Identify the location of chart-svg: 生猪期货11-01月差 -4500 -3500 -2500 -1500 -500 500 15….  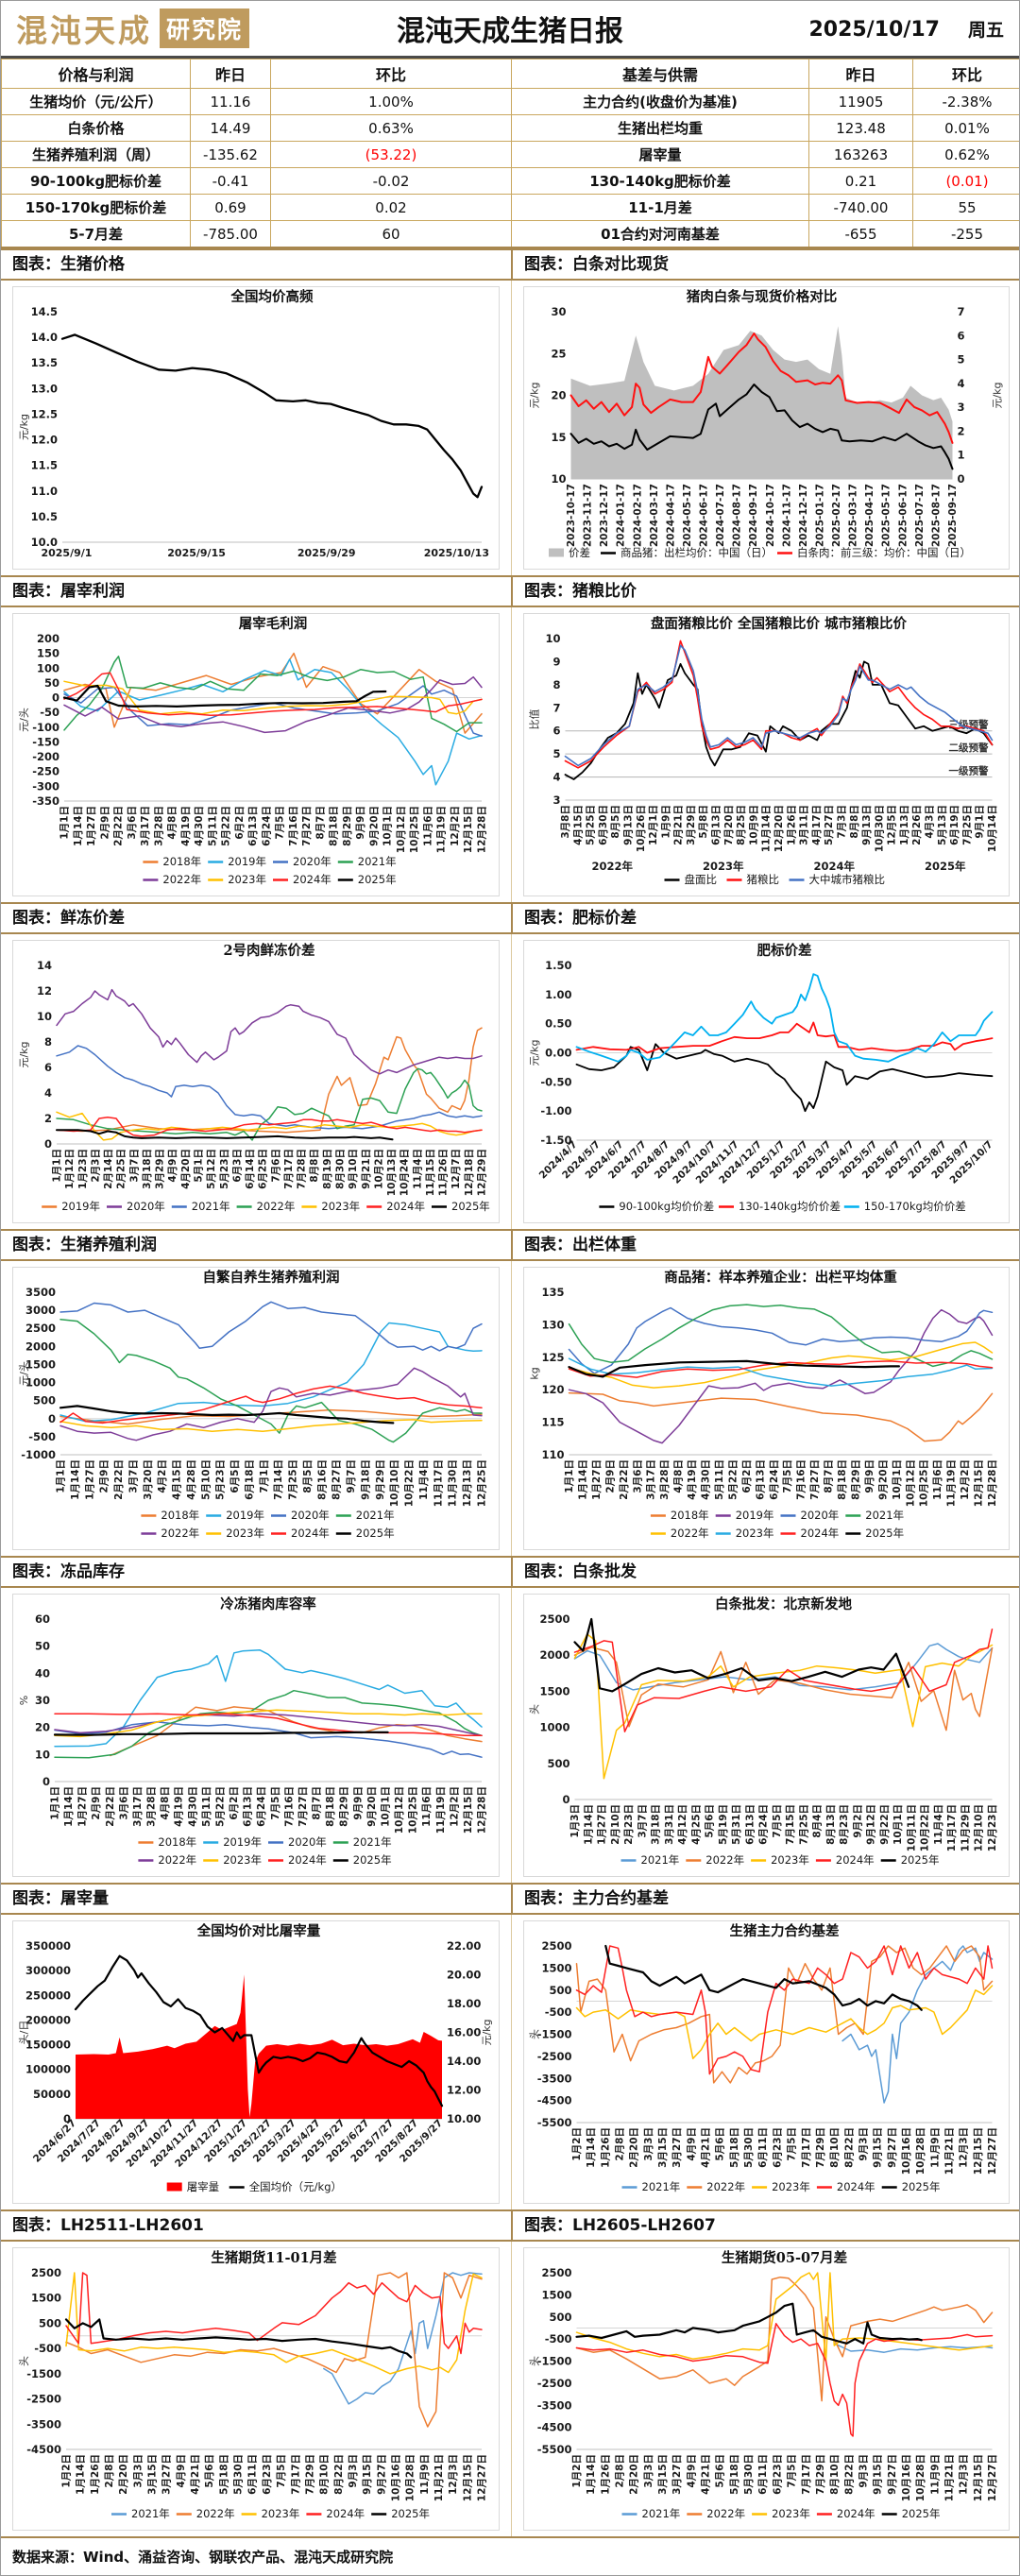
(253, 2385).